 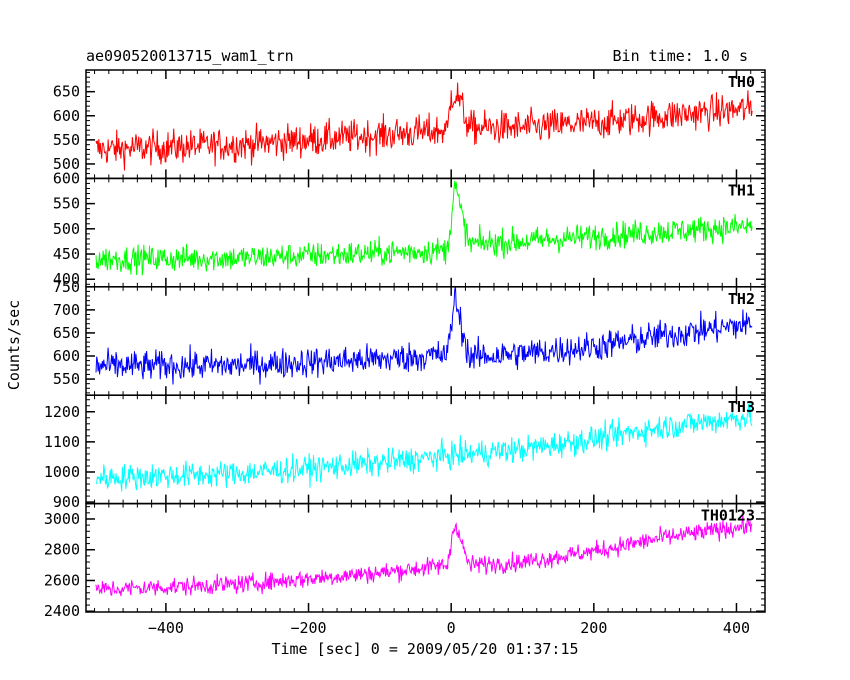 I want to click on panel-label-th0: TH0, so click(x=741, y=82).